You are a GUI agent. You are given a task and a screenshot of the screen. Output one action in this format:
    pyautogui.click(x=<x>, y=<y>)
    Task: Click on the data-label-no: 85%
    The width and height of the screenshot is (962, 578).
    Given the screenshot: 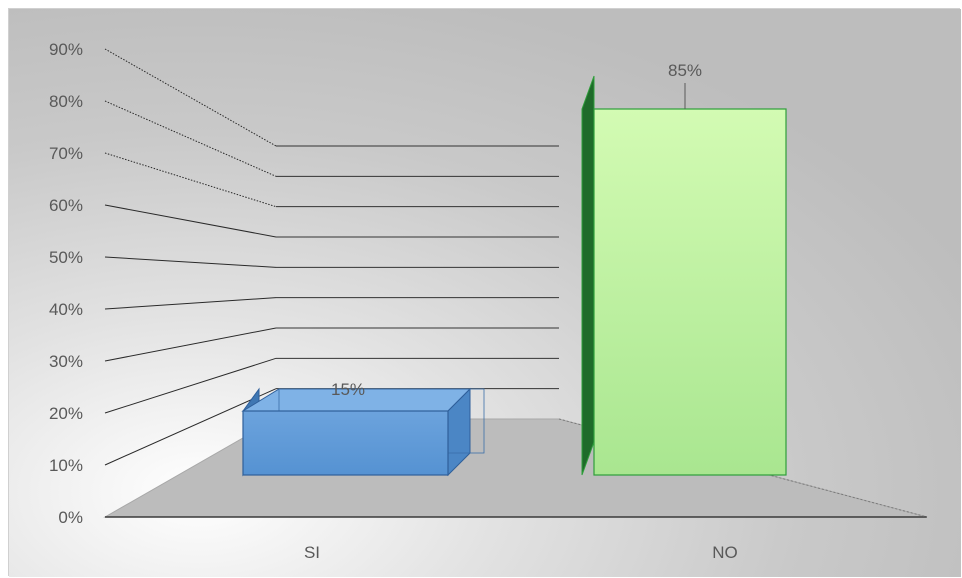 What is the action you would take?
    pyautogui.click(x=685, y=70)
    